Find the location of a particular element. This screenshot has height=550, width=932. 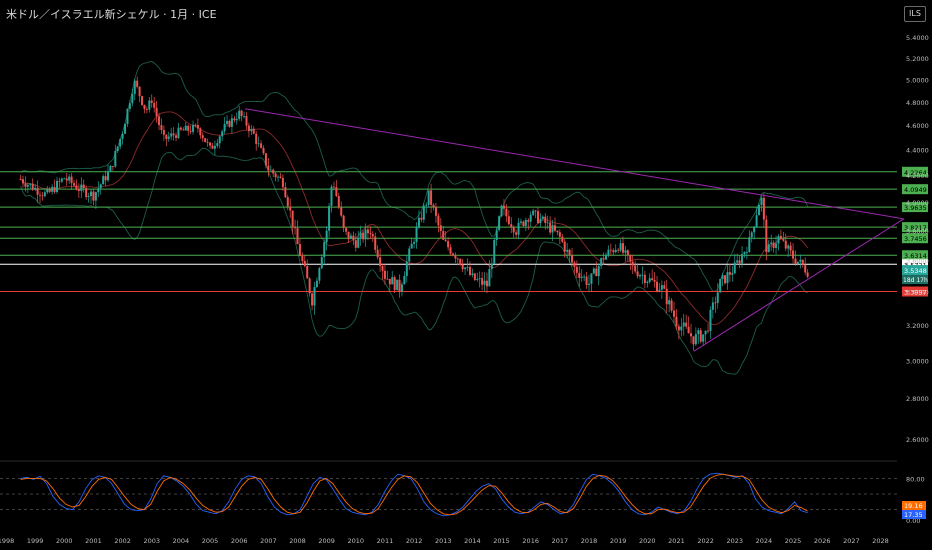

x-tick-label: 2006 is located at coordinates (239, 541).